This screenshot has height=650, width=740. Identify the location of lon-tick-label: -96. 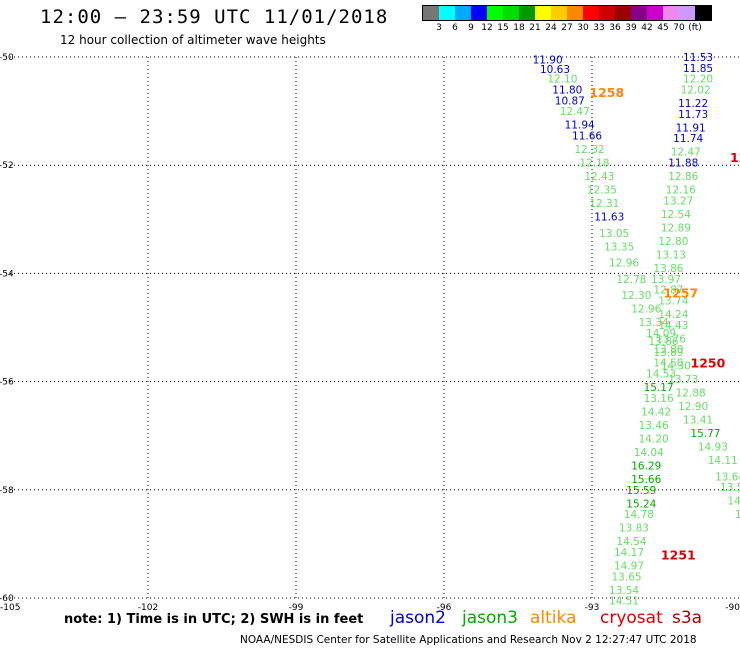
(444, 608).